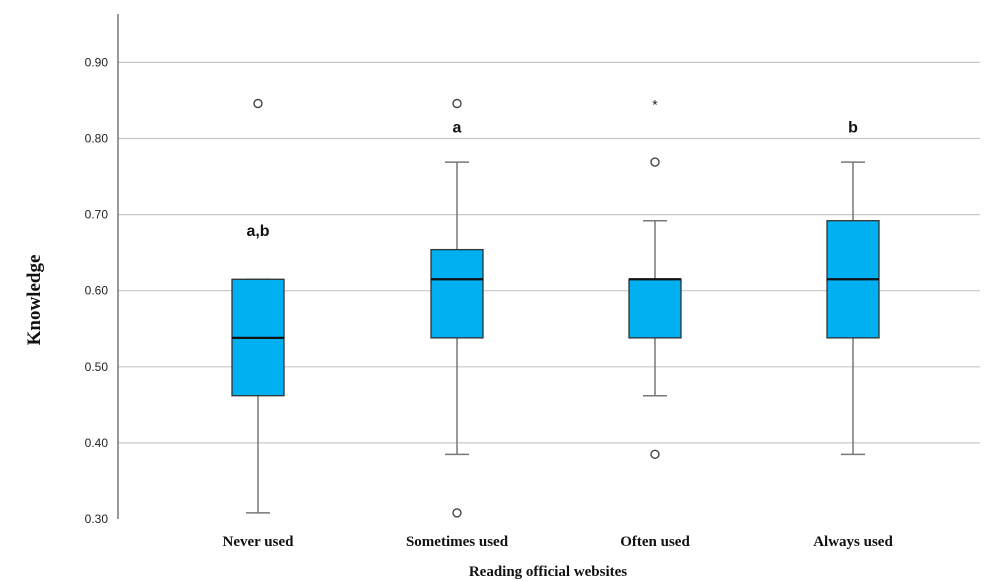 This screenshot has height=581, width=995. I want to click on y-tick-label: 0.90, so click(97, 62).